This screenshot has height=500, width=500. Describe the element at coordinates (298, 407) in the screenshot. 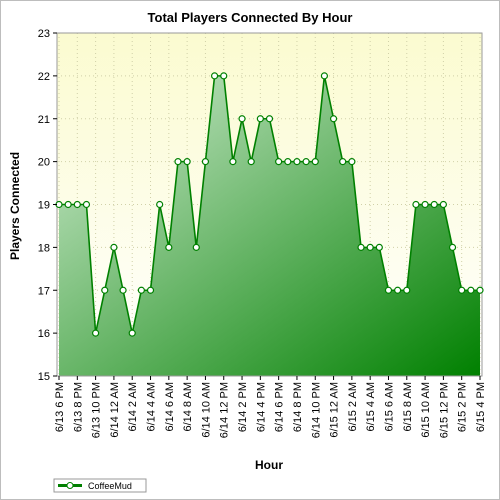

I see `x-tick-label: 6/14 8 PM` at that location.